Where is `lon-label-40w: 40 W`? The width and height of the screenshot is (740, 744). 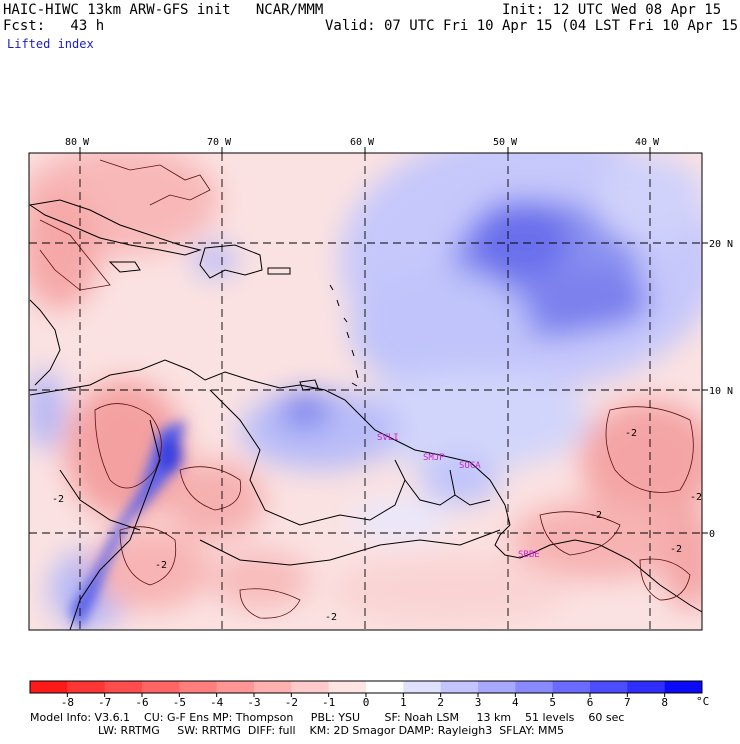
lon-label-40w: 40 W is located at coordinates (647, 142).